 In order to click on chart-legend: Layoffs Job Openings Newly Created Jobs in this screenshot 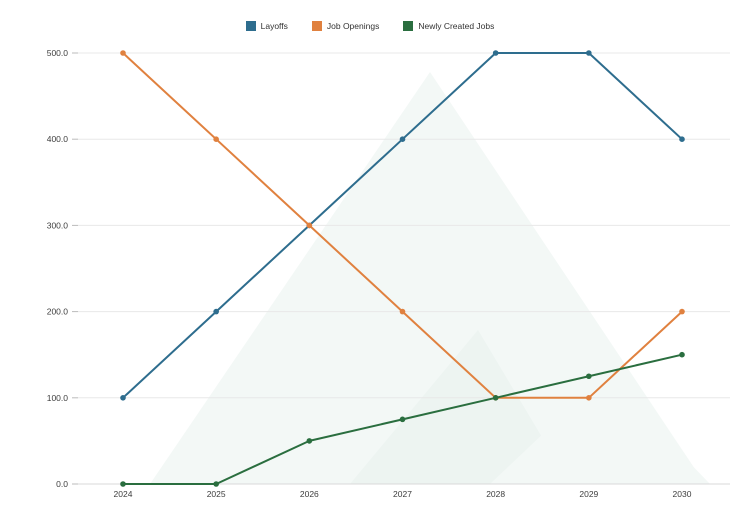, I will do `click(370, 26)`.